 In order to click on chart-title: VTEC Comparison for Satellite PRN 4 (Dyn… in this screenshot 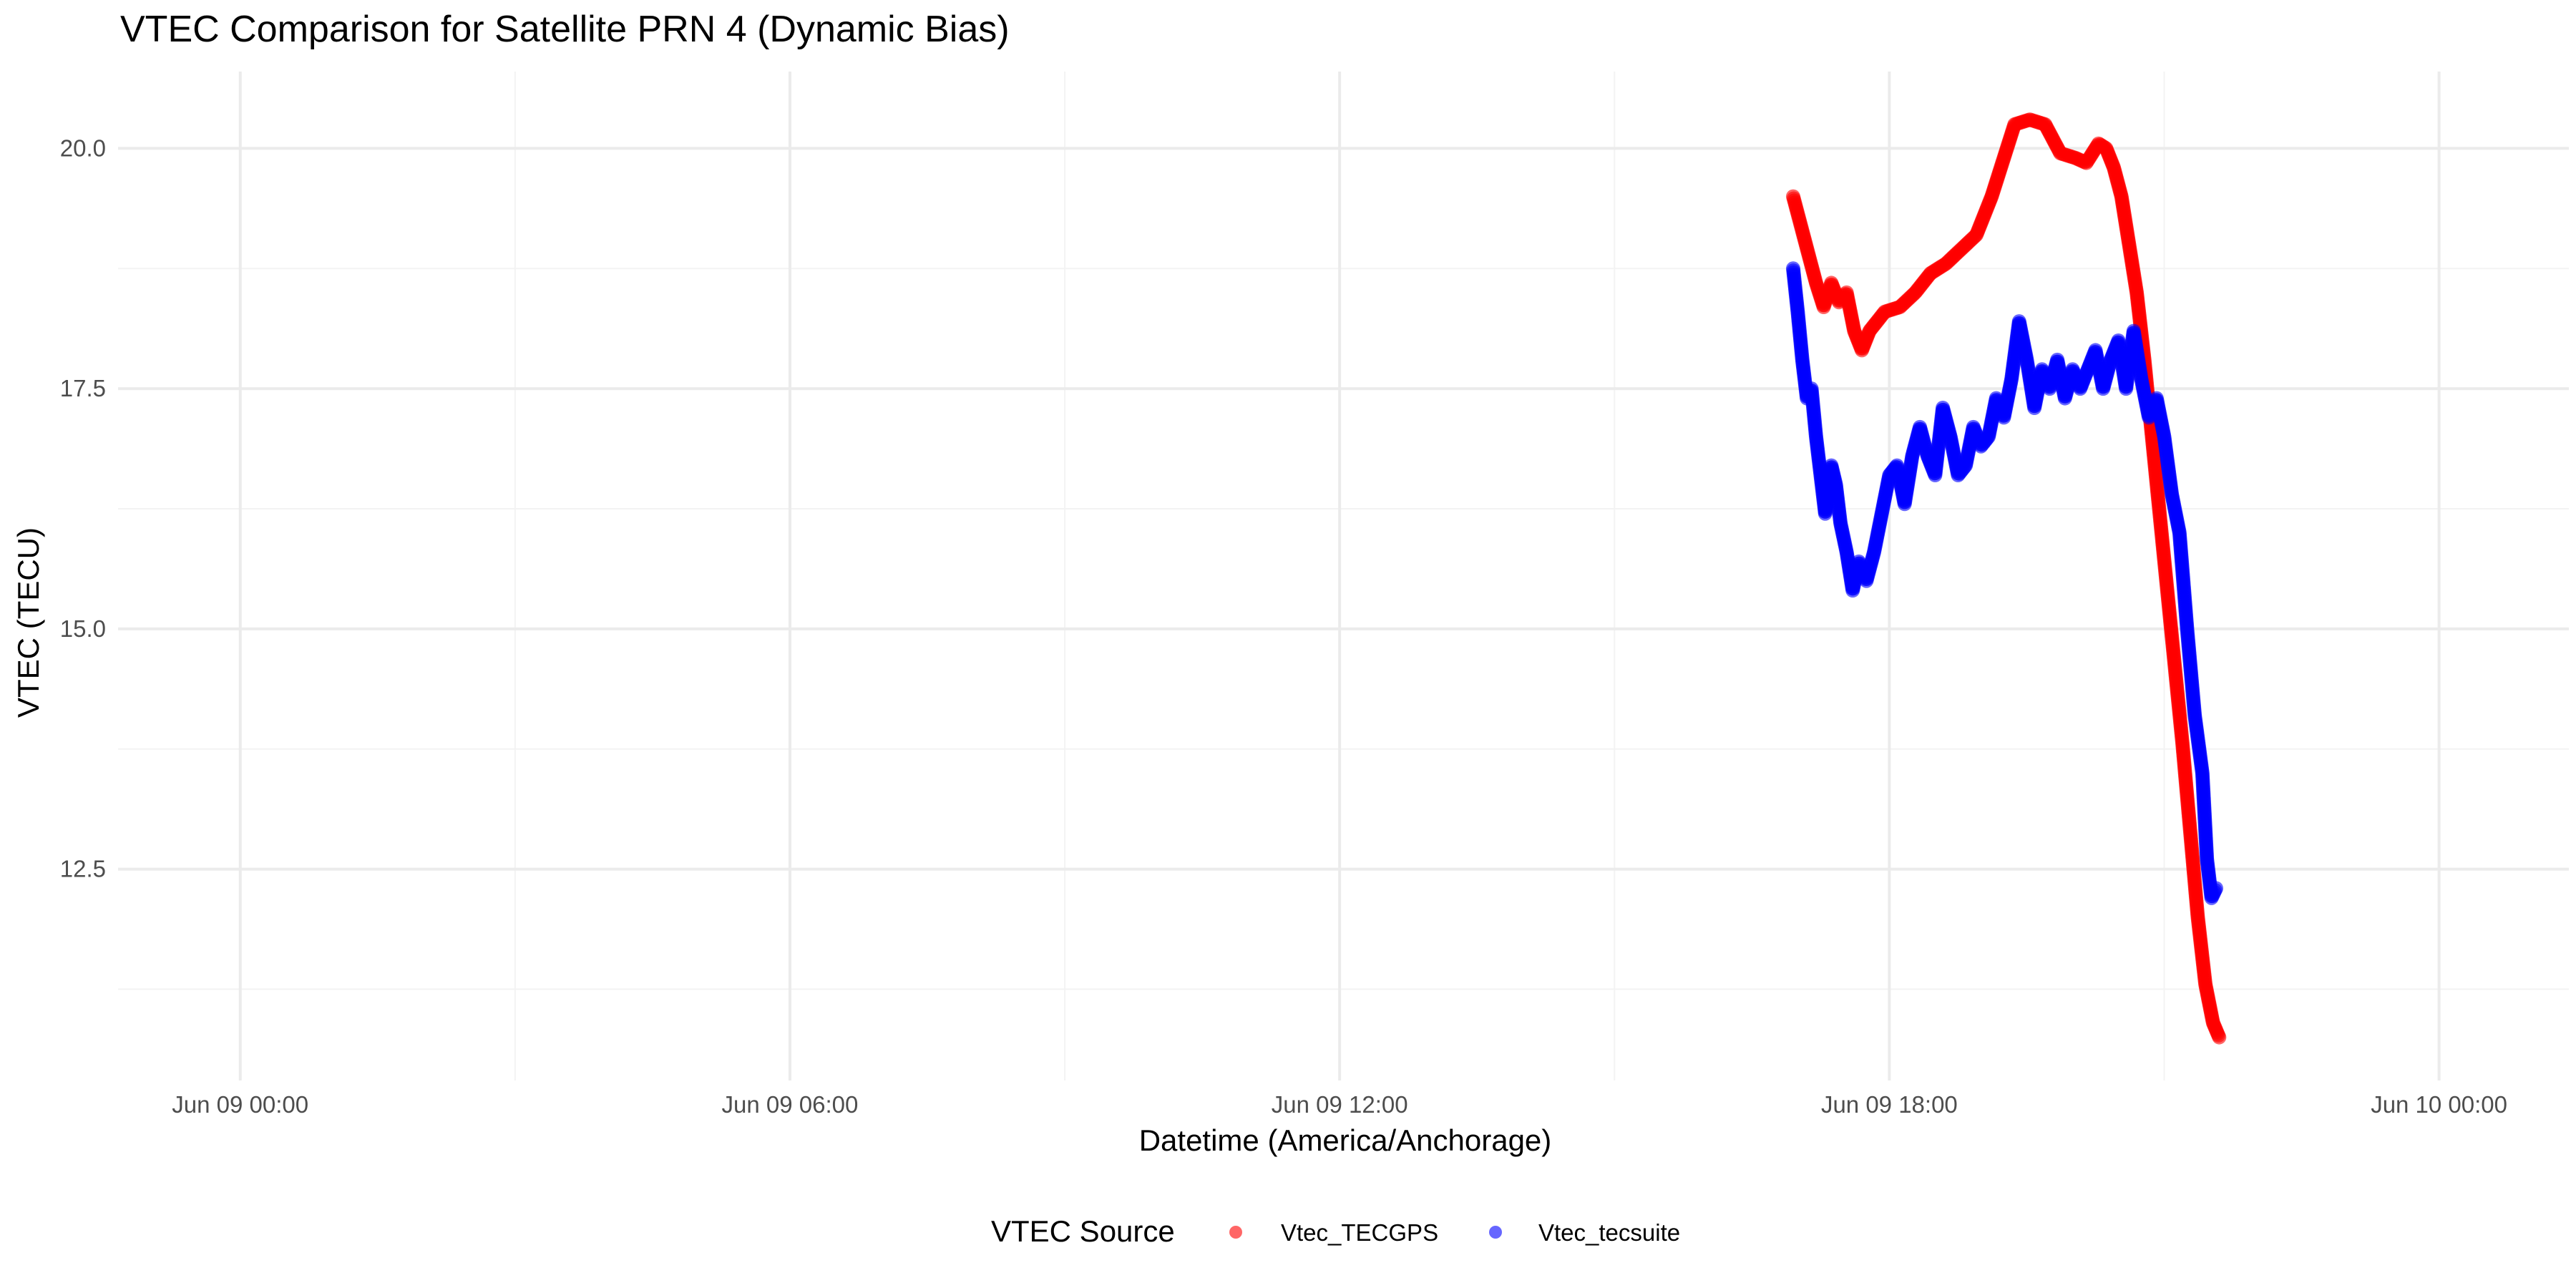, I will do `click(565, 29)`.